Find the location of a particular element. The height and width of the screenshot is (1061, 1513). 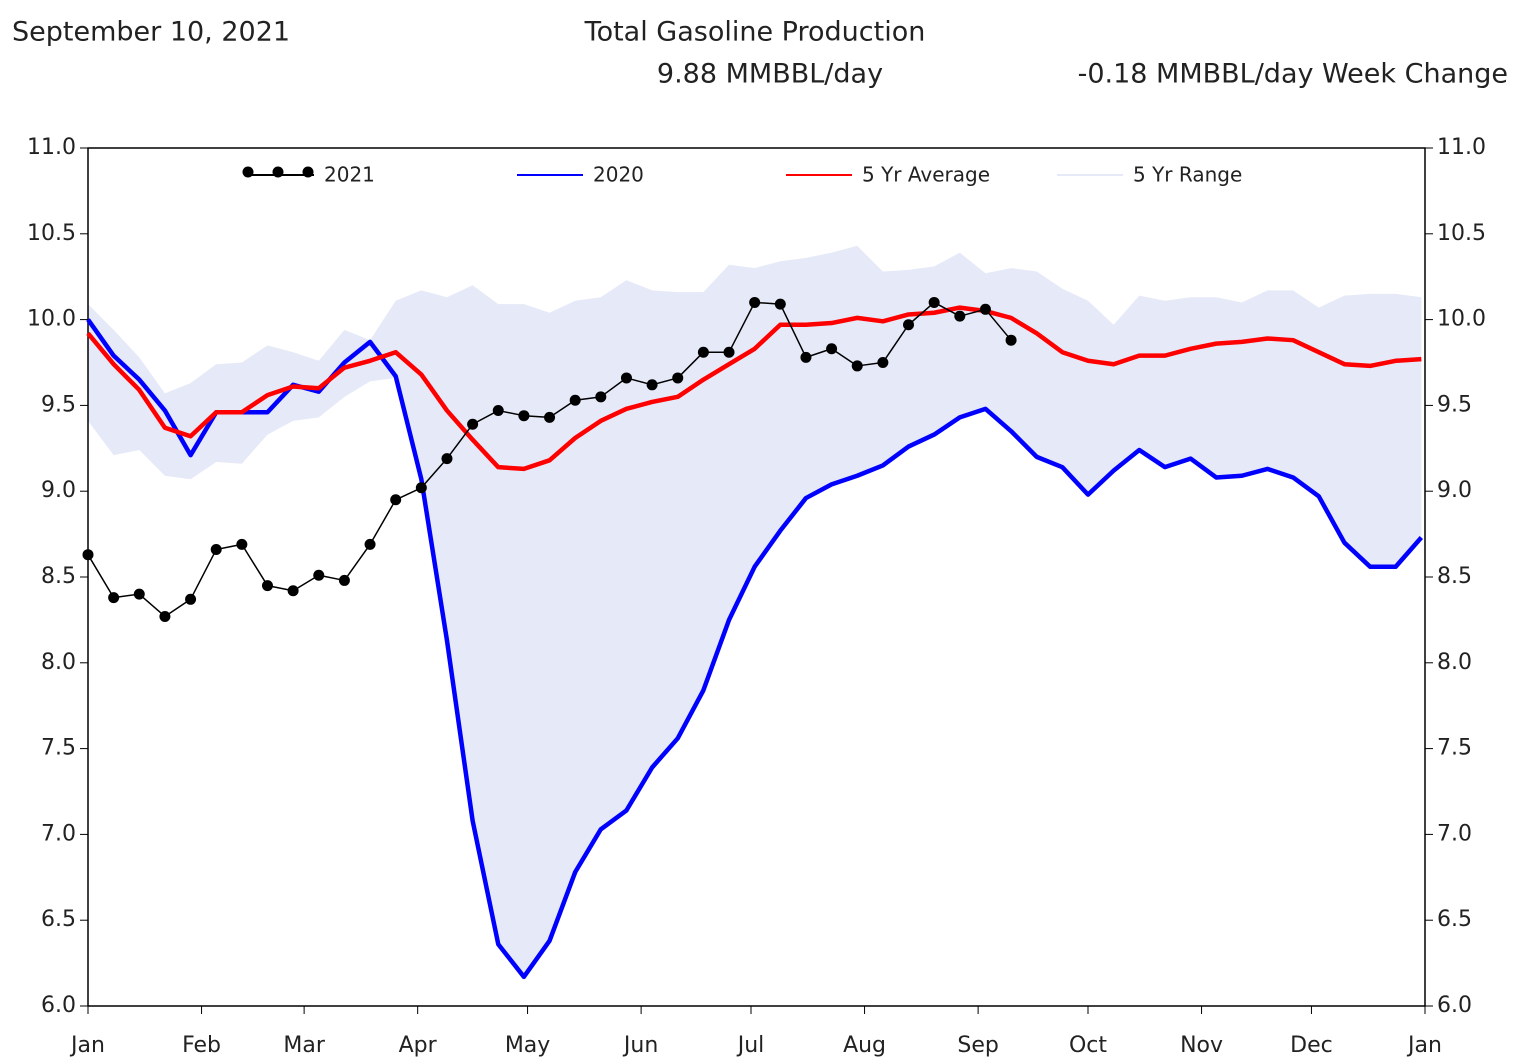

y-tick-label: 6.0 is located at coordinates (58, 1005).